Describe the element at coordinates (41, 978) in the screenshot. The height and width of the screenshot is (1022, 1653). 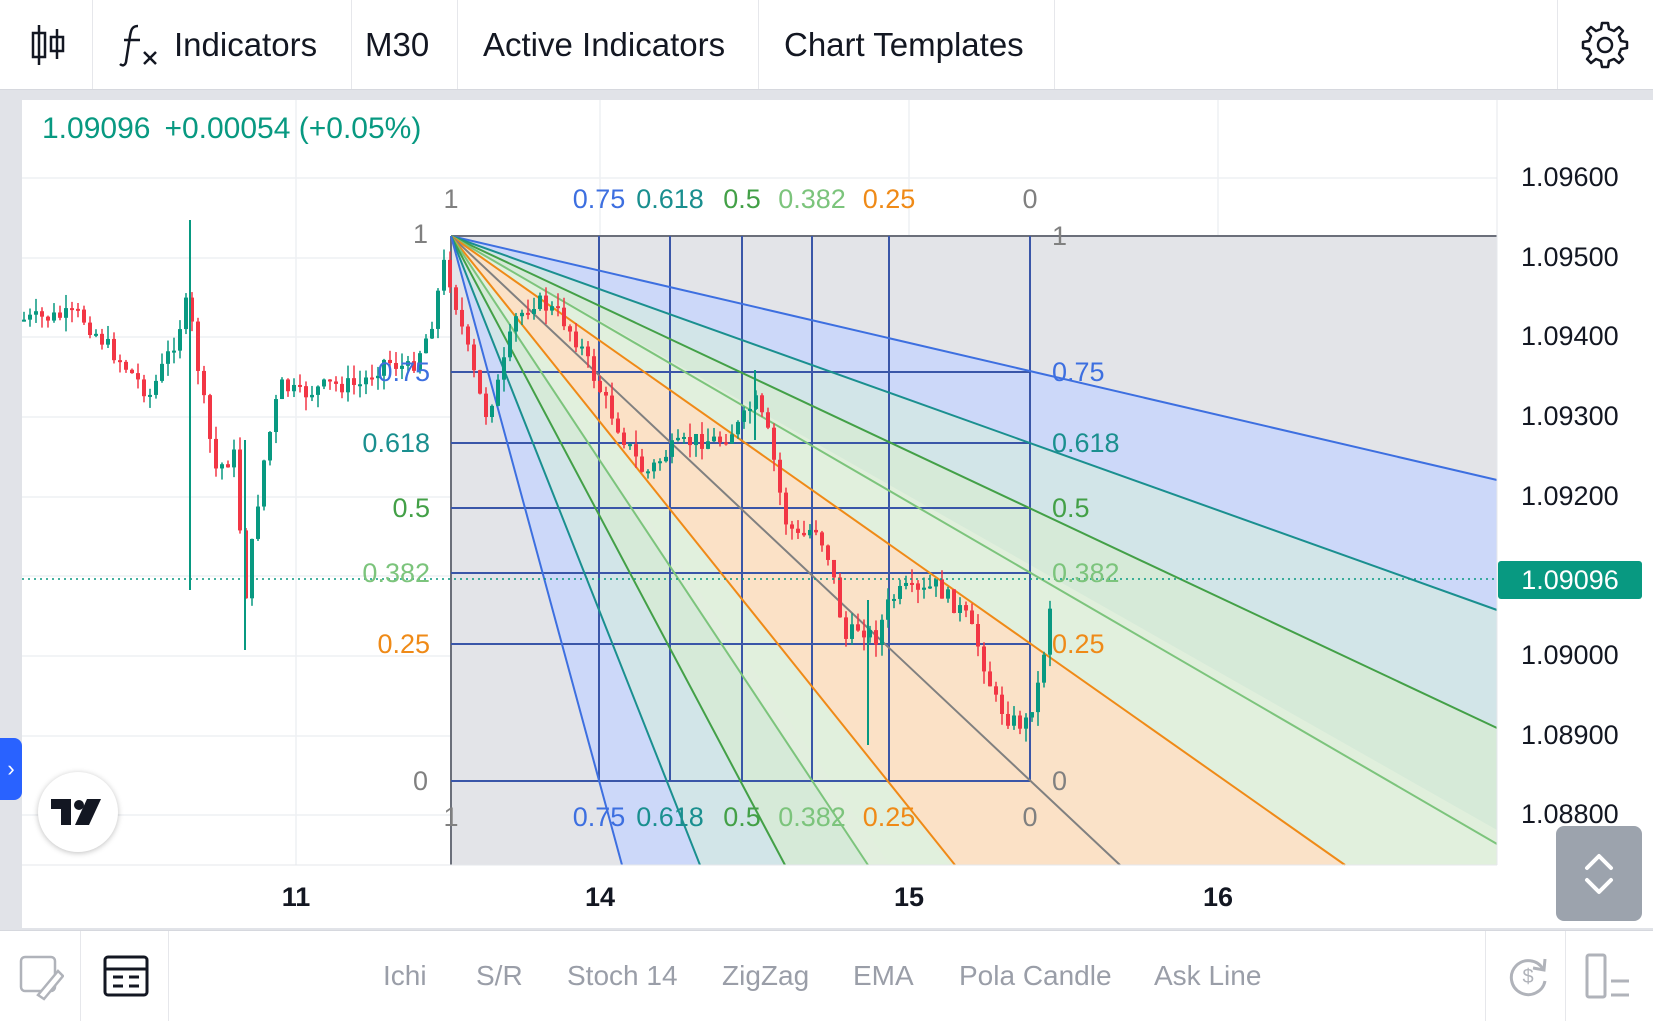
I see `drawing-tools-button` at that location.